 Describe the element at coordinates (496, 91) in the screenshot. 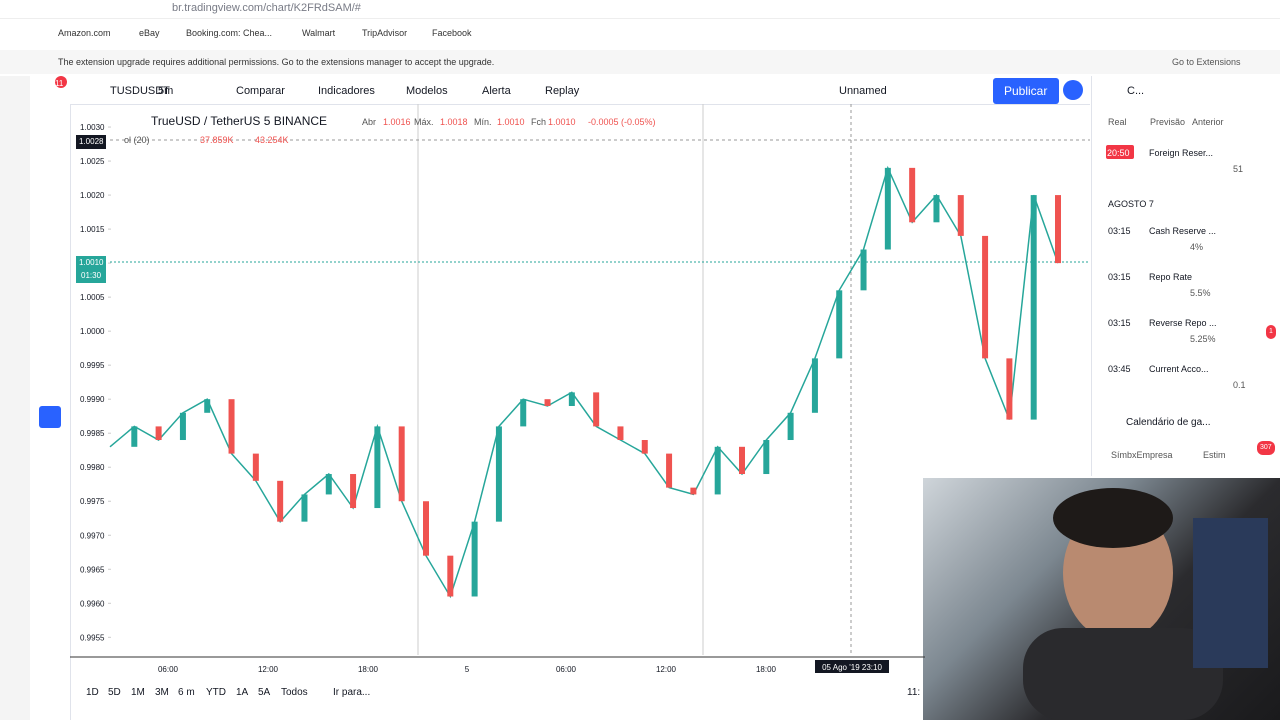

I see `alert: Alerta` at that location.